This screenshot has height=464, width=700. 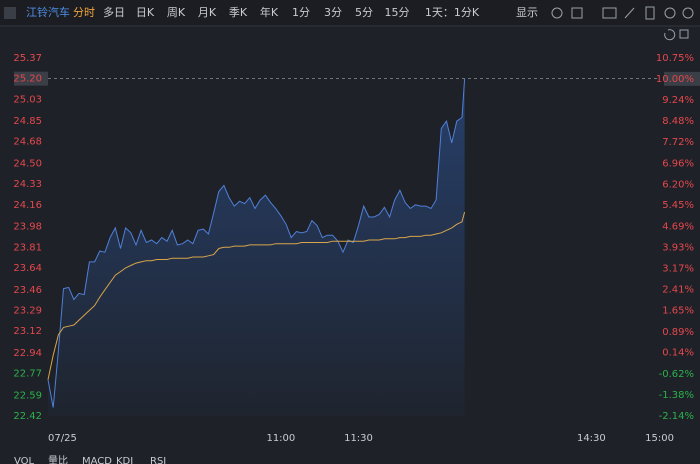 I want to click on indicator-tab: VOL, so click(x=24, y=460).